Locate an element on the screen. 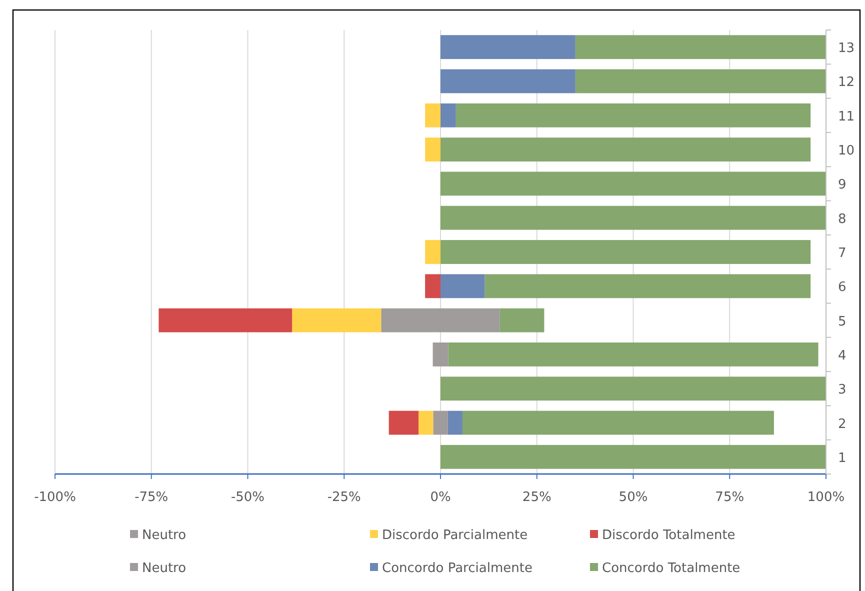  legend-label: Concordo Parcialmente is located at coordinates (457, 568).